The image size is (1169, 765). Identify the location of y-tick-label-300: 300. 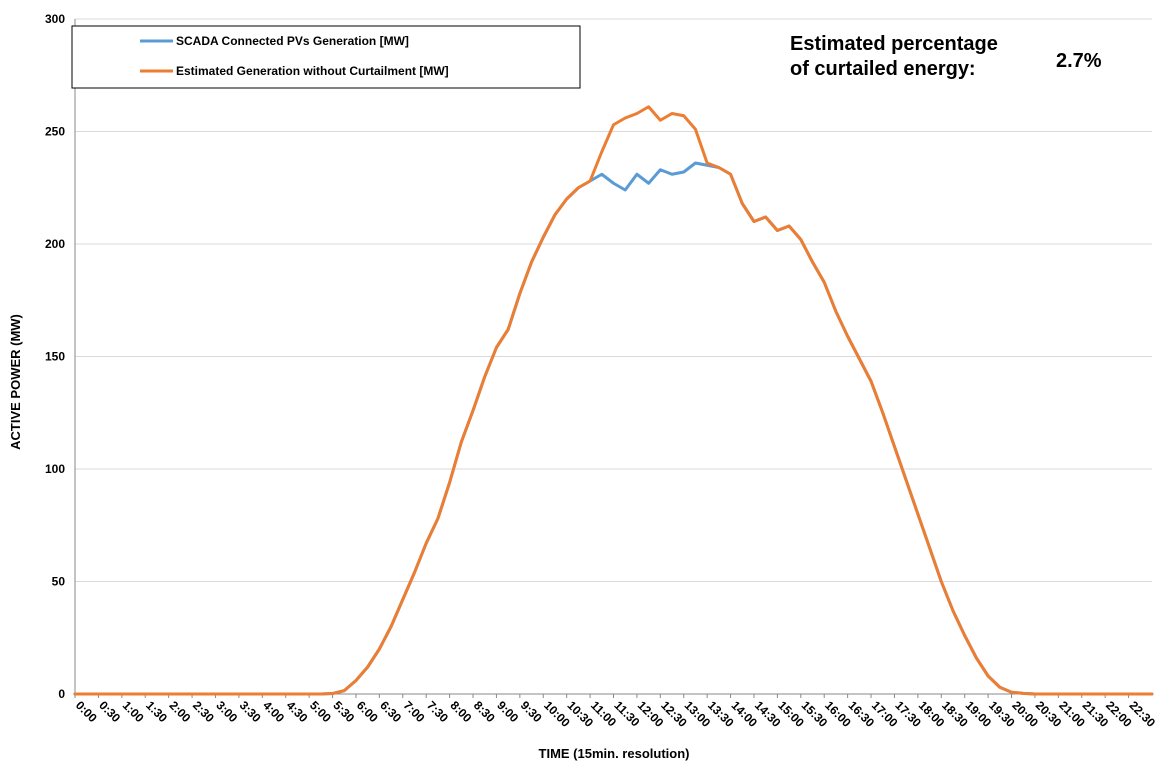
(55, 19).